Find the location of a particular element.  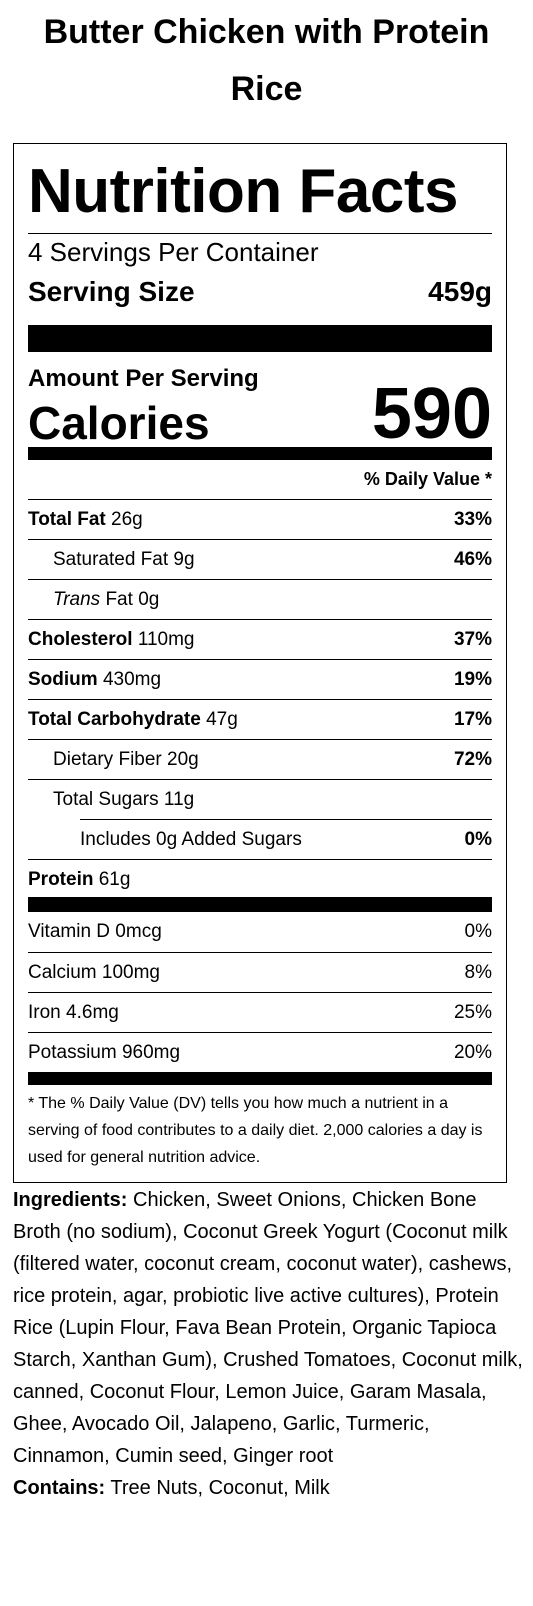

nutrient-amount: 20g is located at coordinates (183, 759).